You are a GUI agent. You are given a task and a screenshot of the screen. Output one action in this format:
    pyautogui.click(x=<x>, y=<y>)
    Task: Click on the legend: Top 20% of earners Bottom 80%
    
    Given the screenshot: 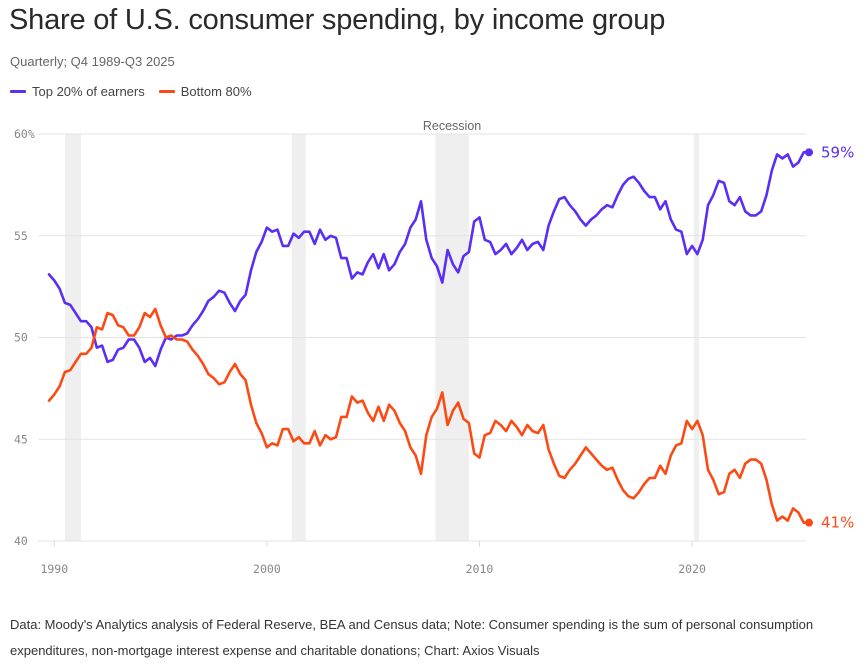 What is the action you would take?
    pyautogui.click(x=131, y=91)
    